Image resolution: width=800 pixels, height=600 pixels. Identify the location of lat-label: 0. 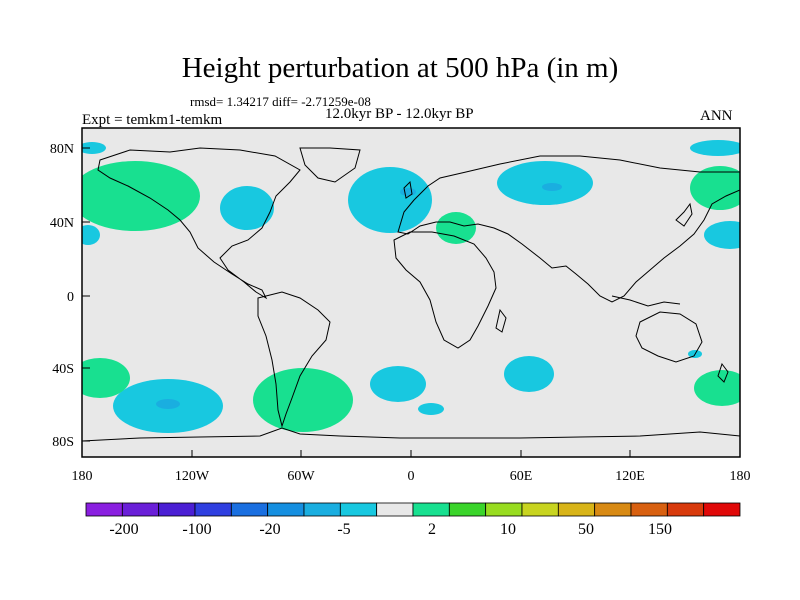
(70, 297).